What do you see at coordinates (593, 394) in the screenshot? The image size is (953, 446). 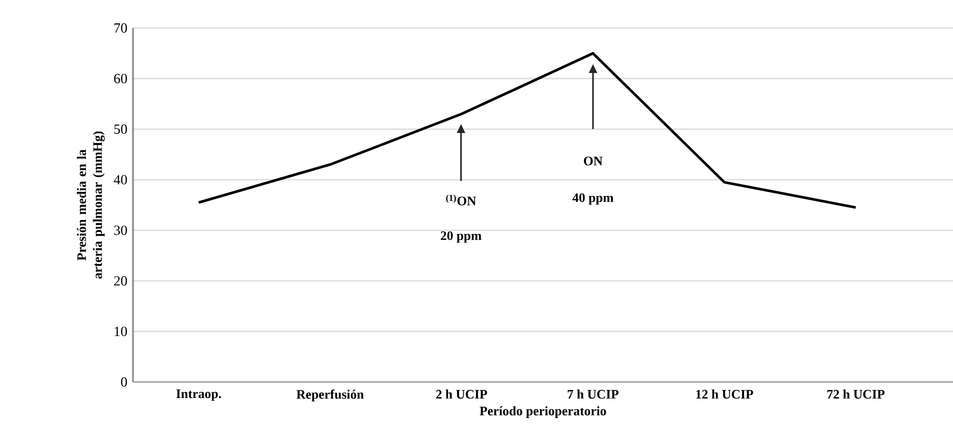 I see `x-tick-label: 7 h UCIP` at bounding box center [593, 394].